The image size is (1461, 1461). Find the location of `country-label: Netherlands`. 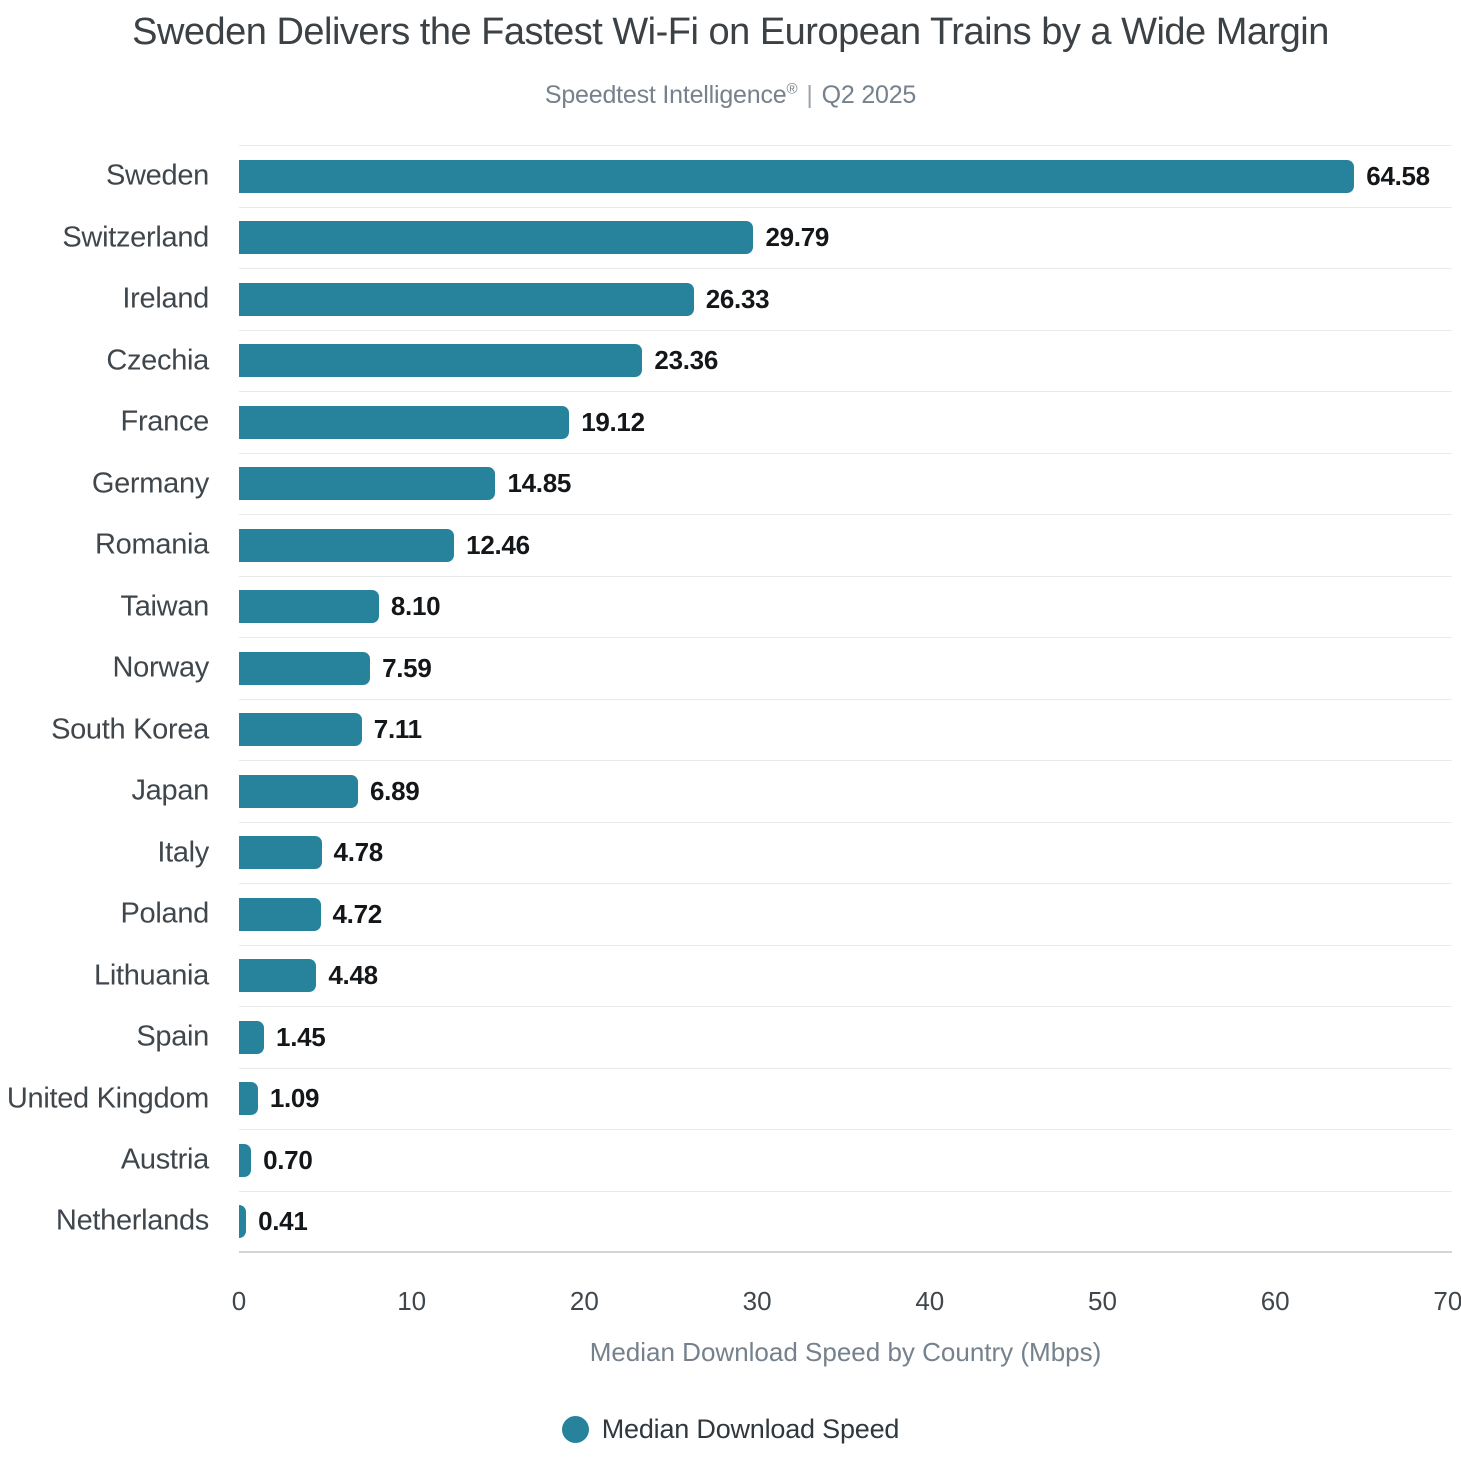

country-label: Netherlands is located at coordinates (132, 1220).